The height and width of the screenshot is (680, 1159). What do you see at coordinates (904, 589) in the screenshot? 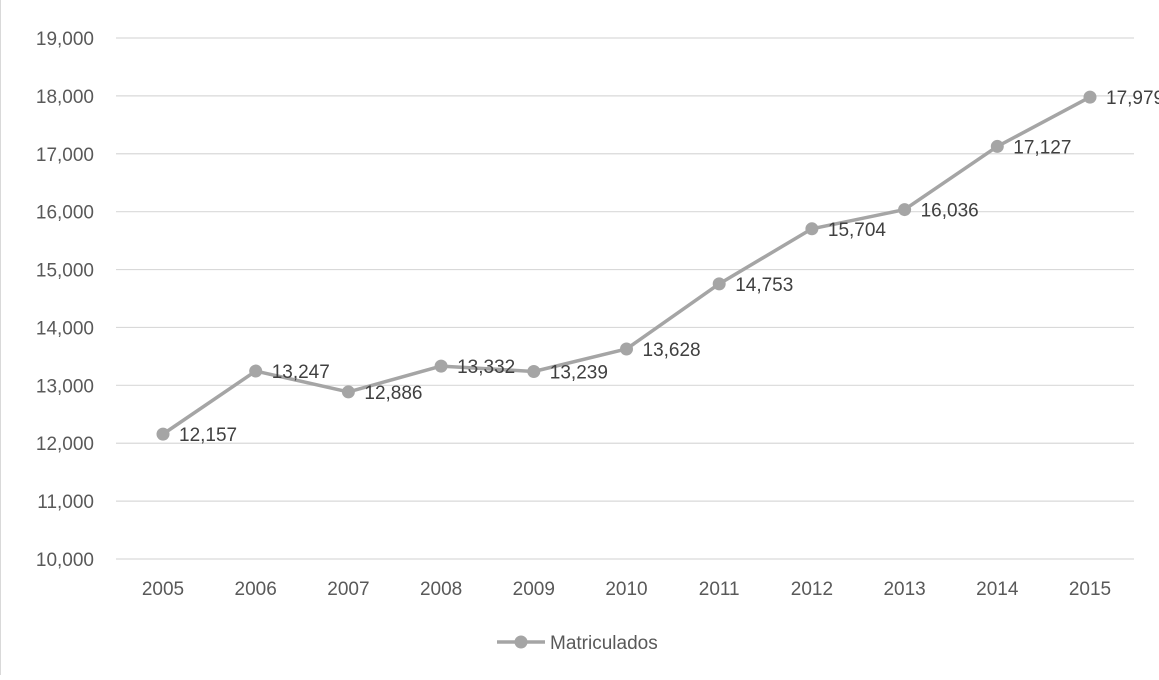
I see `x-tick-label: 2013` at bounding box center [904, 589].